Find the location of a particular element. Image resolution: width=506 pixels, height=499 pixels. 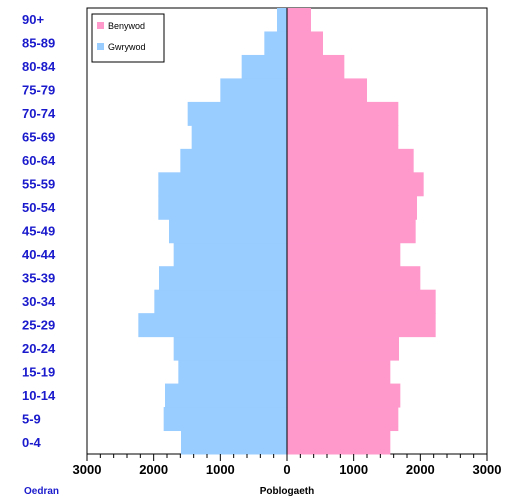

age-label-15-19: 15-19 is located at coordinates (38, 371).